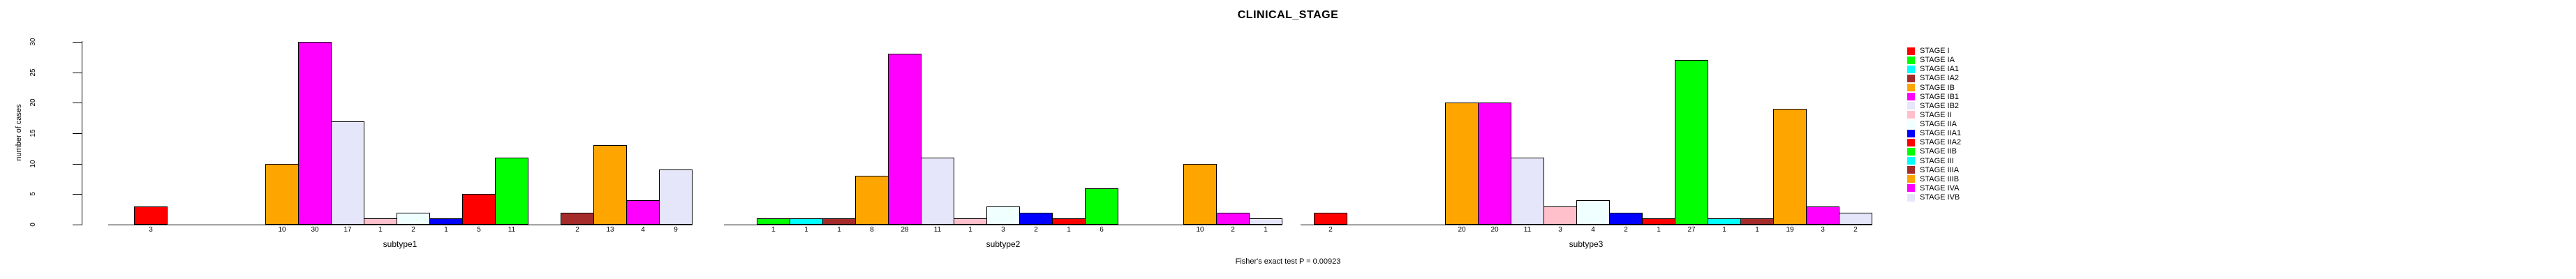 This screenshot has width=2576, height=279. Describe the element at coordinates (905, 230) in the screenshot. I see `bar-value-label: 28` at that location.